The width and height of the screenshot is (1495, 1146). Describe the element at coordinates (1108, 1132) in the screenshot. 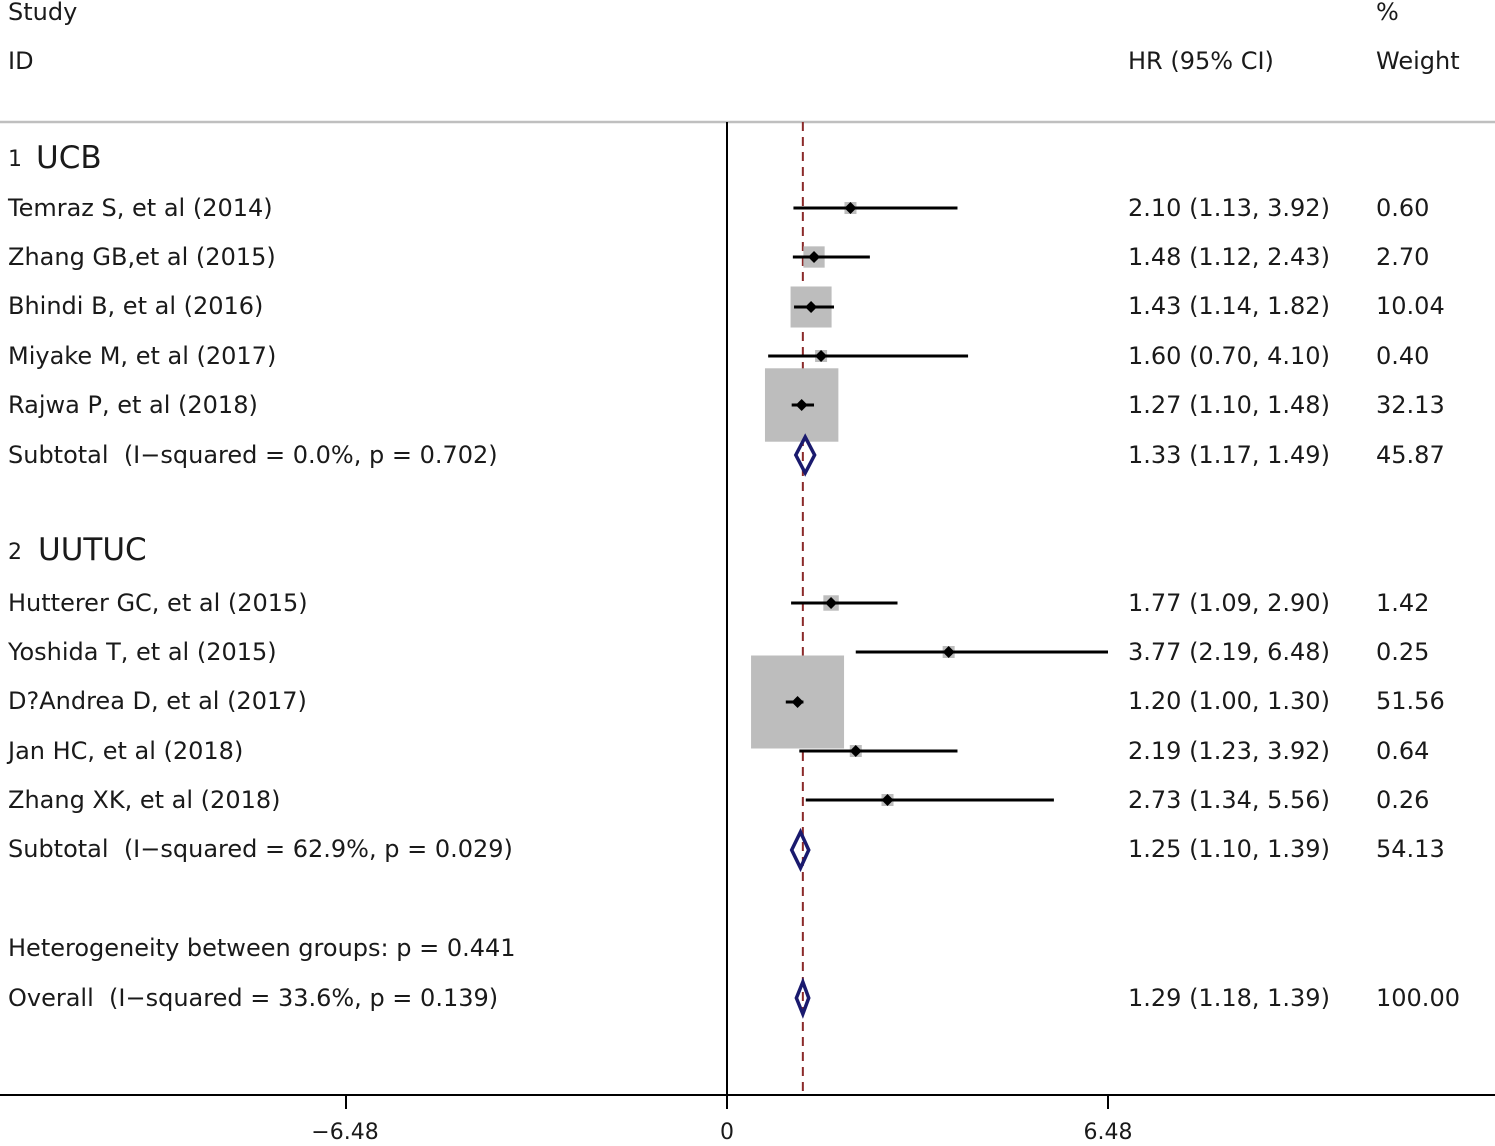

I see `x-tick-label: 6.48` at that location.